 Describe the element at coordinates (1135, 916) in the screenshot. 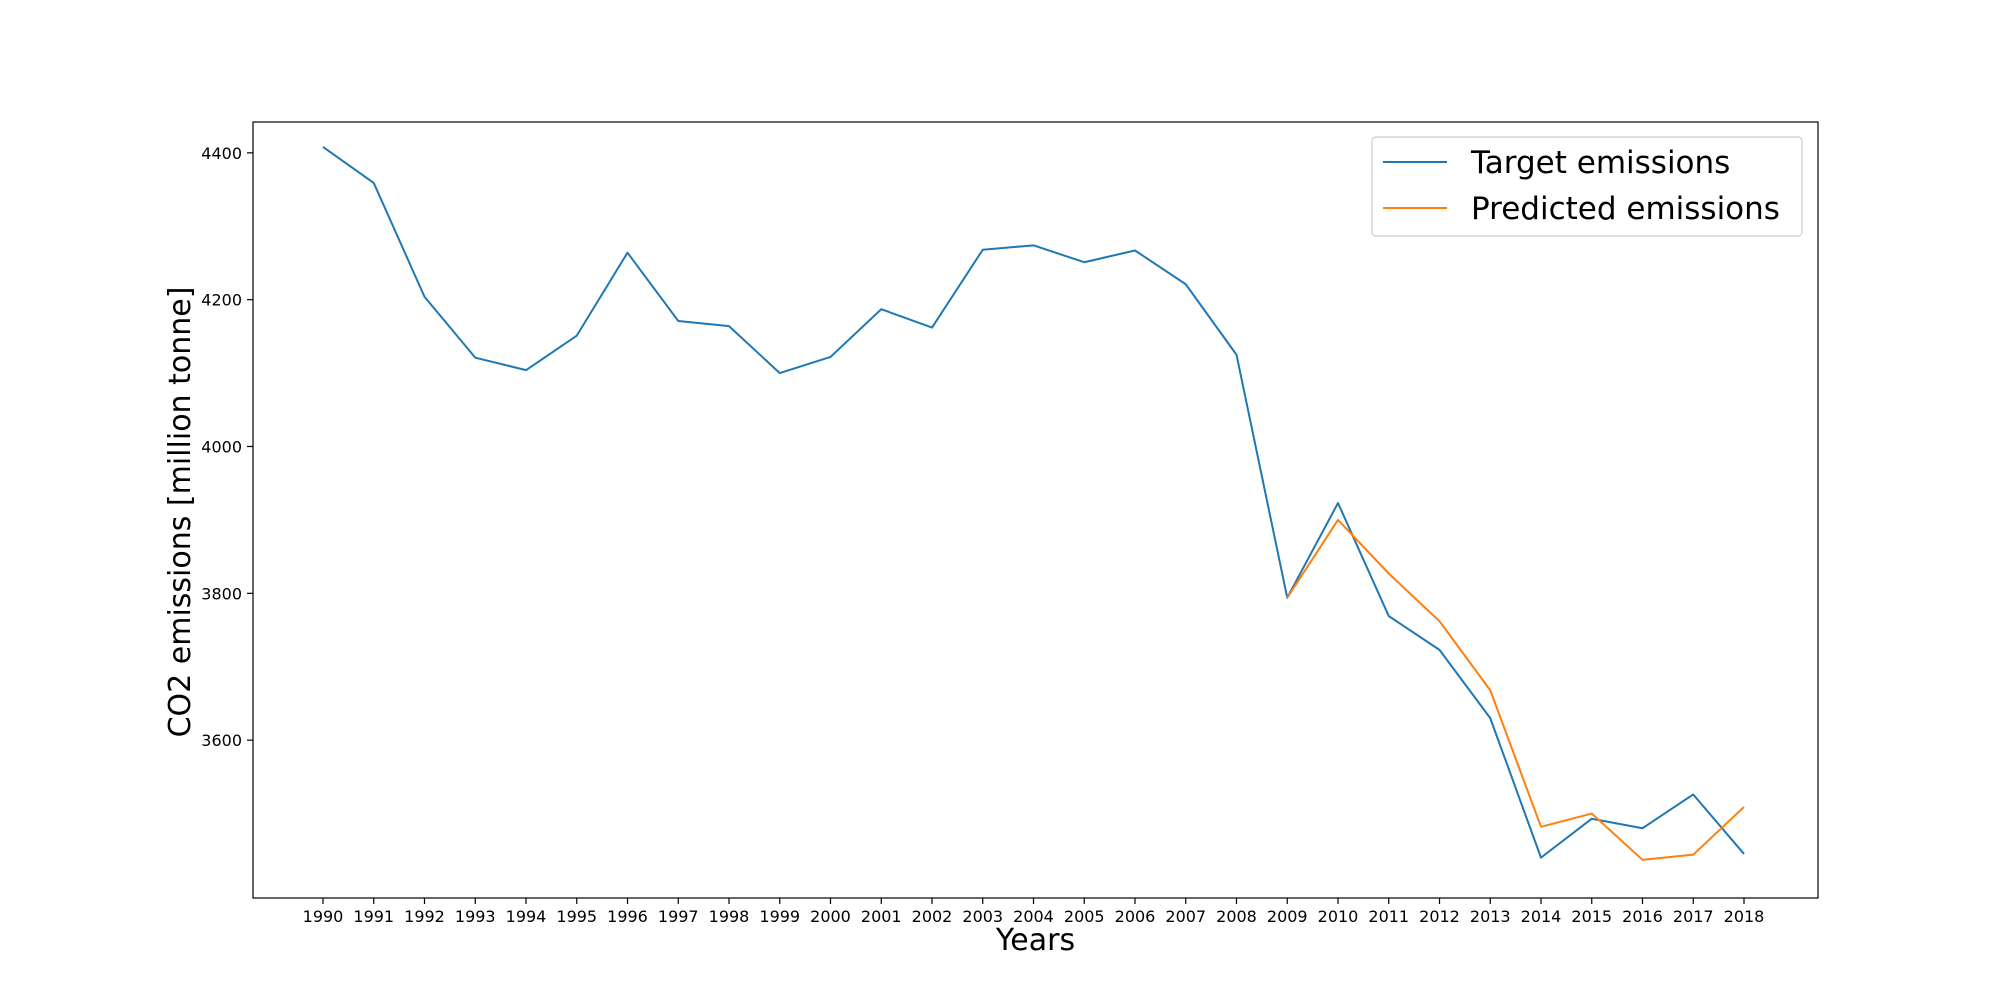

I see `x-tick-label: 2006` at that location.